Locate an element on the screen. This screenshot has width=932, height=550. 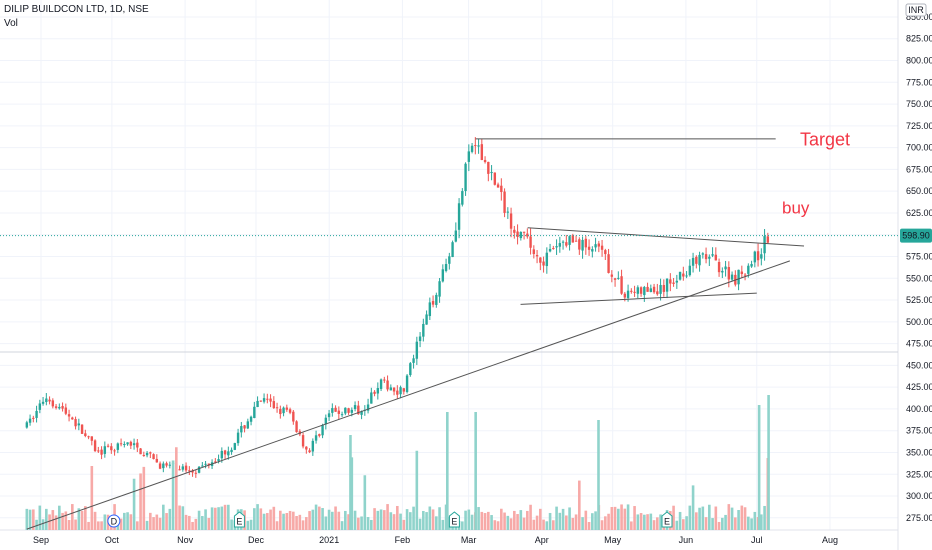
trend-line-triangle-upper is located at coordinates (666, 237).